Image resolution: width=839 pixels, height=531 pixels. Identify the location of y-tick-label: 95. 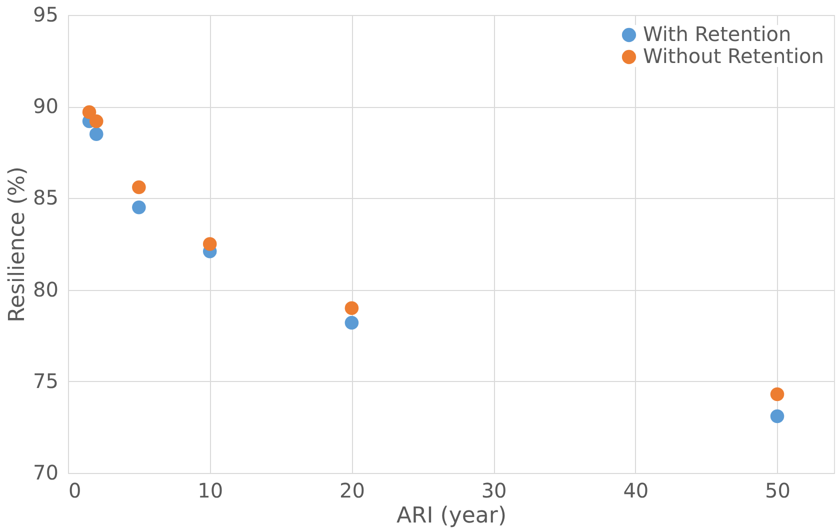
(45, 14).